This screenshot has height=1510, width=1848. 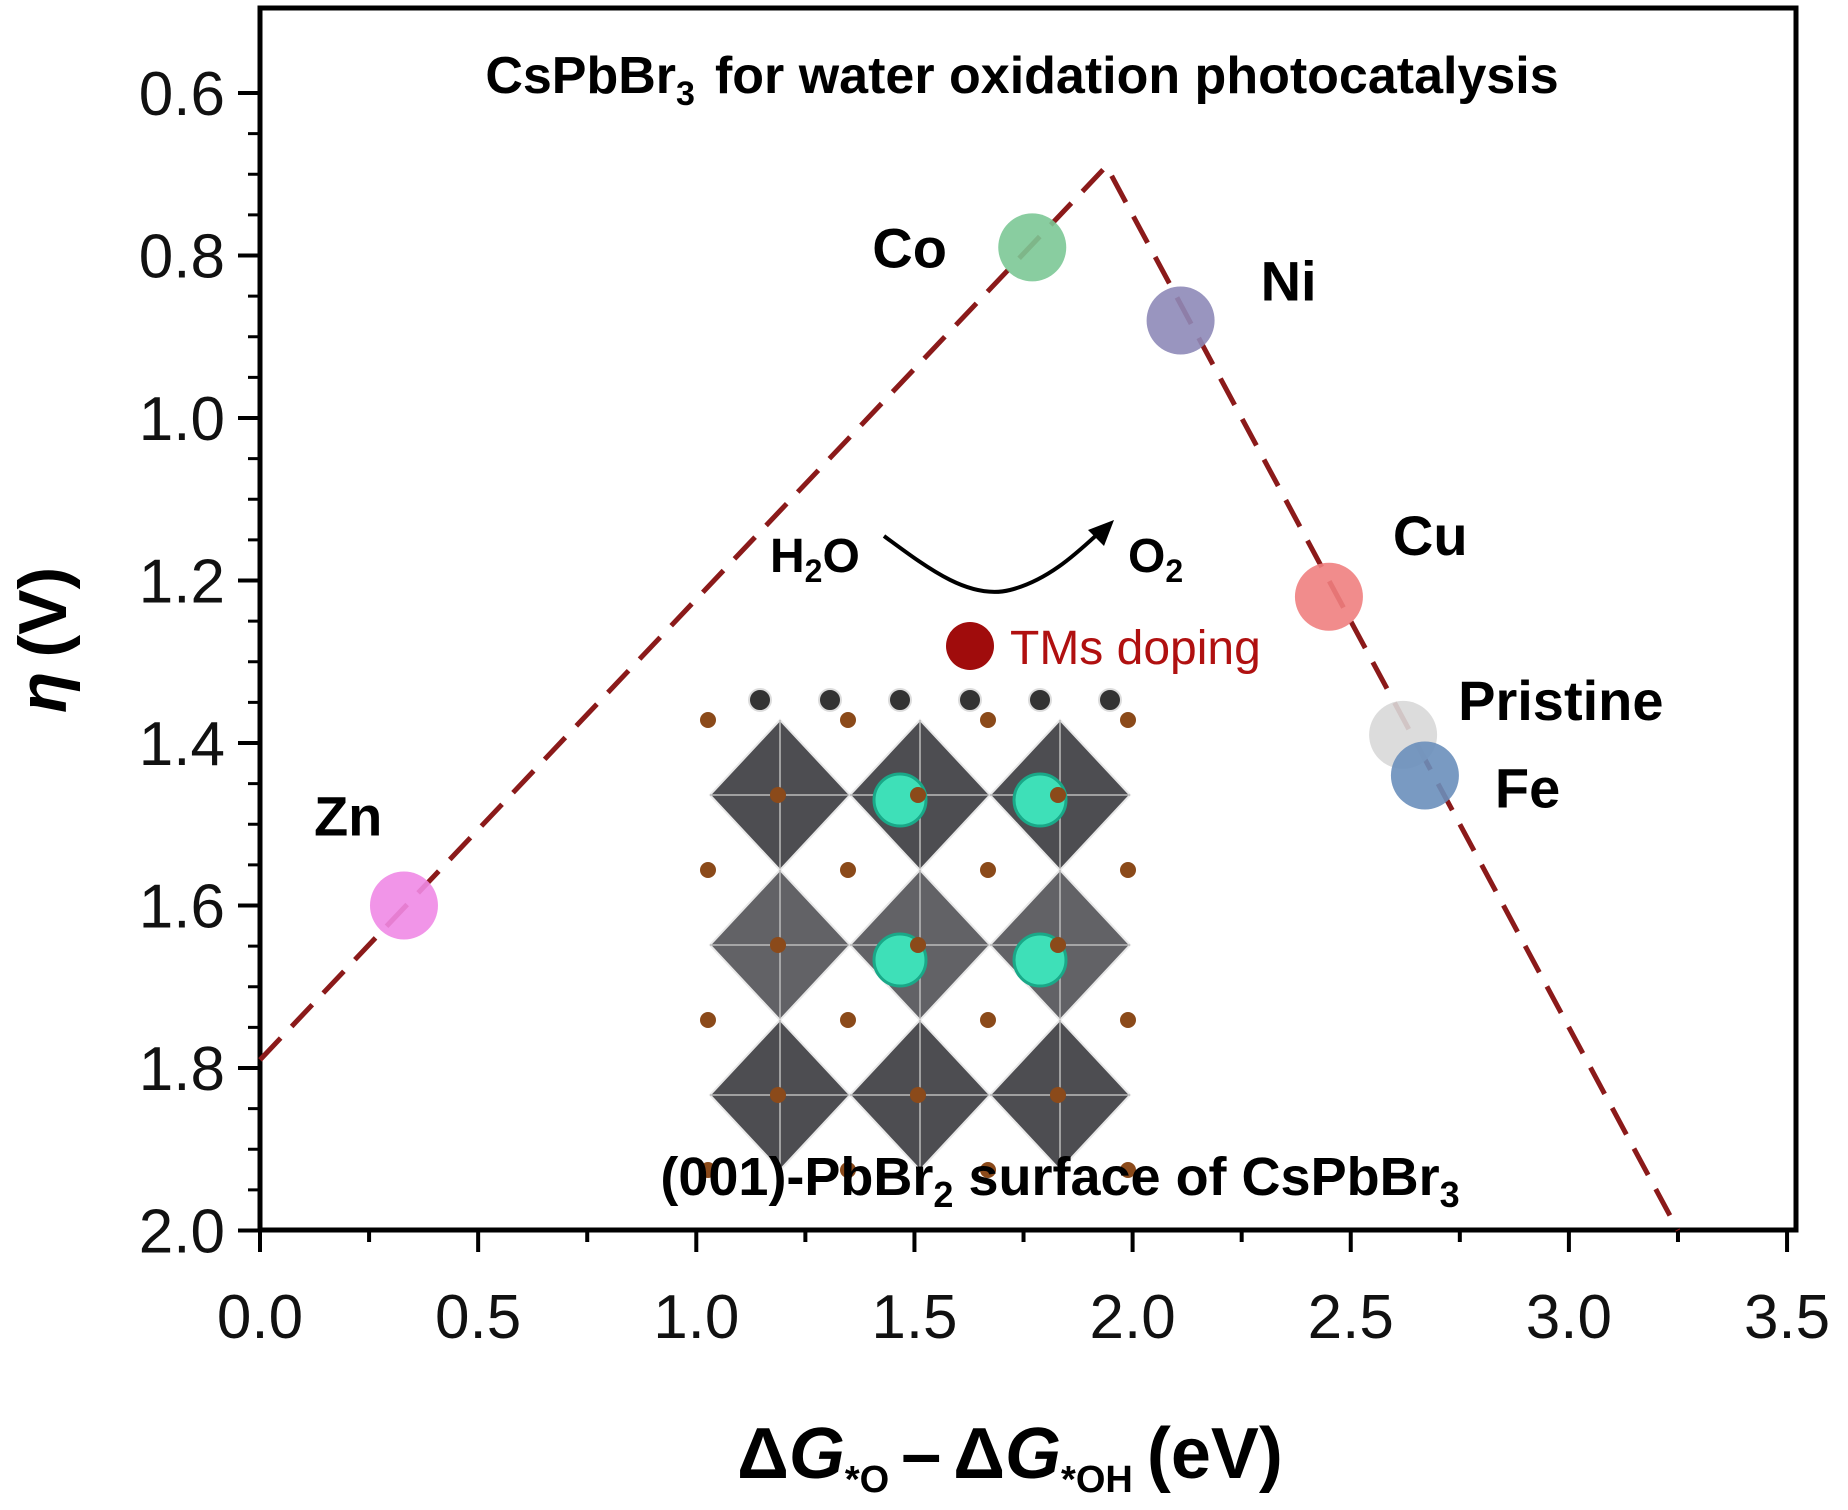 What do you see at coordinates (1569, 1317) in the screenshot?
I see `x-tick-label: 3.0` at bounding box center [1569, 1317].